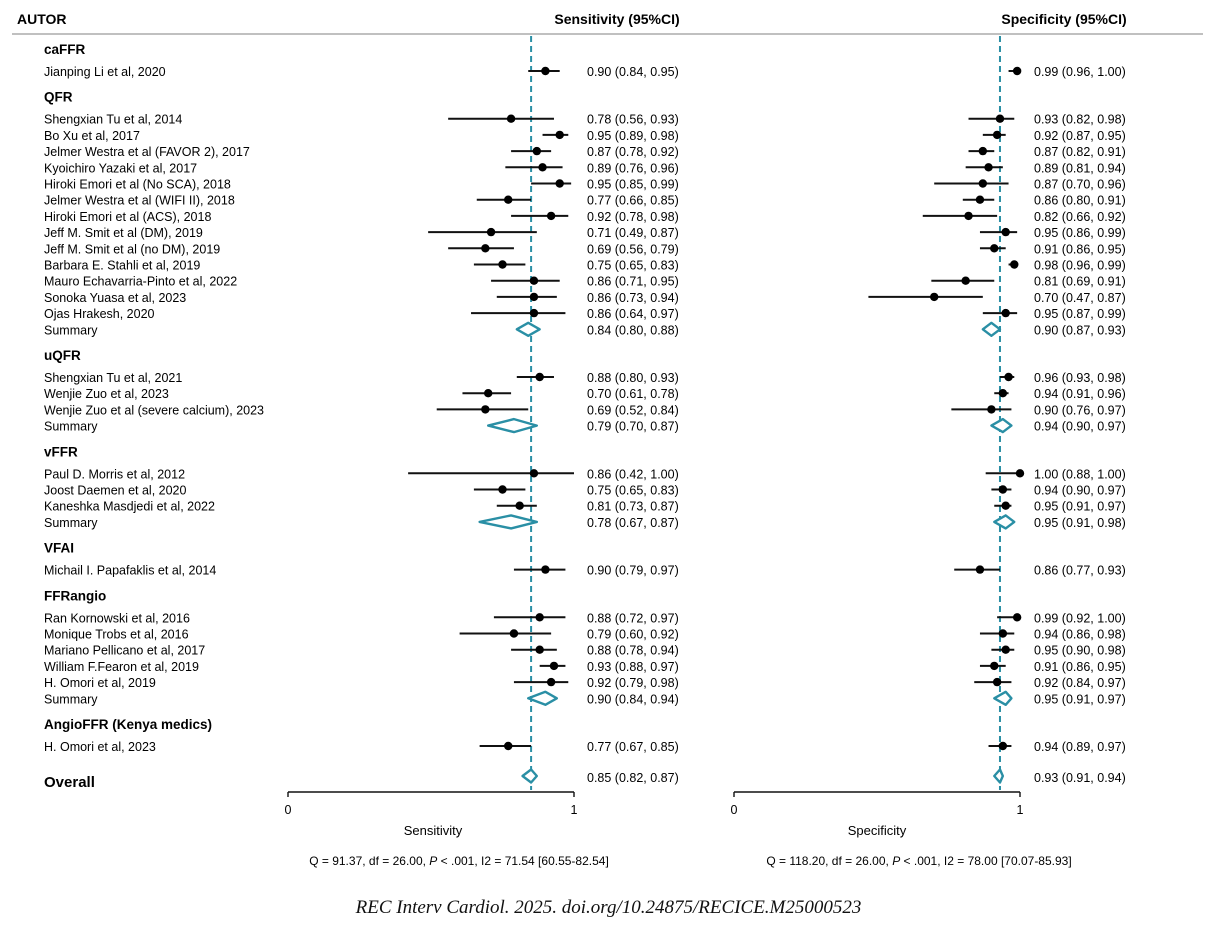 The image size is (1217, 931). What do you see at coordinates (633, 394) in the screenshot?
I see `sensitivity-value: 0.70 (0.61, 0.78)` at bounding box center [633, 394].